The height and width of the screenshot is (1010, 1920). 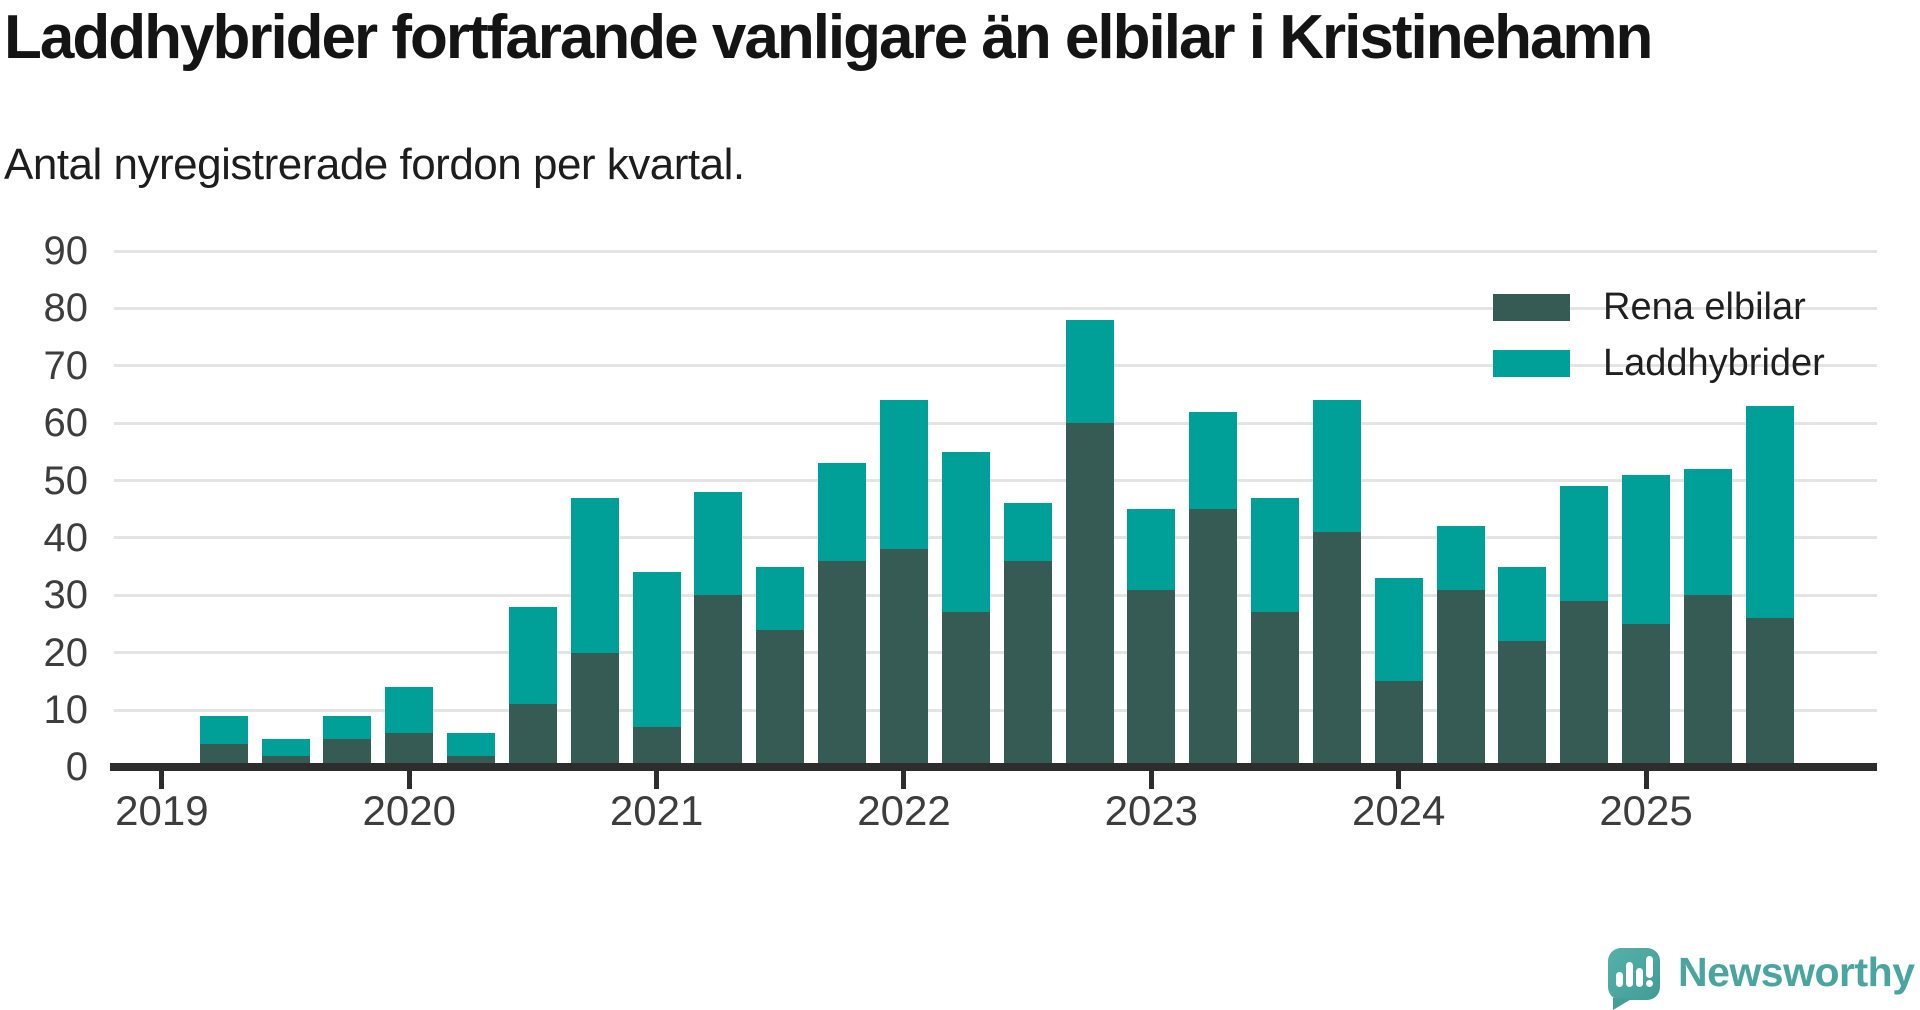 I want to click on y-axis-tick-label: 70, so click(x=66, y=365).